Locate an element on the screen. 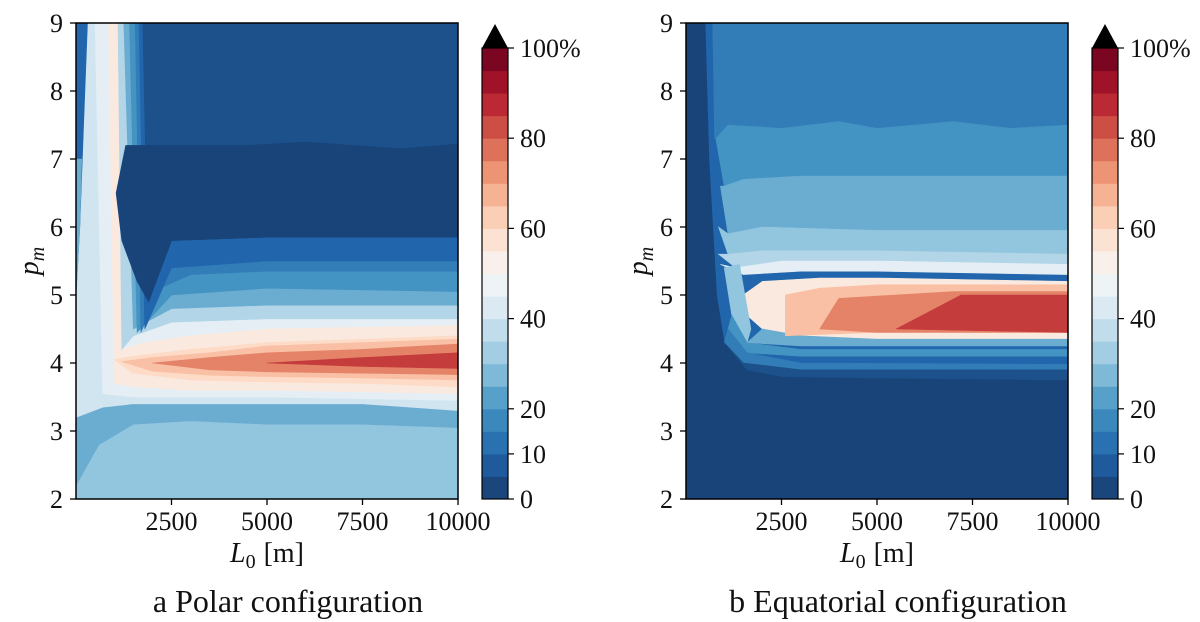  caption-a: a Polar configuration is located at coordinates (288, 601).